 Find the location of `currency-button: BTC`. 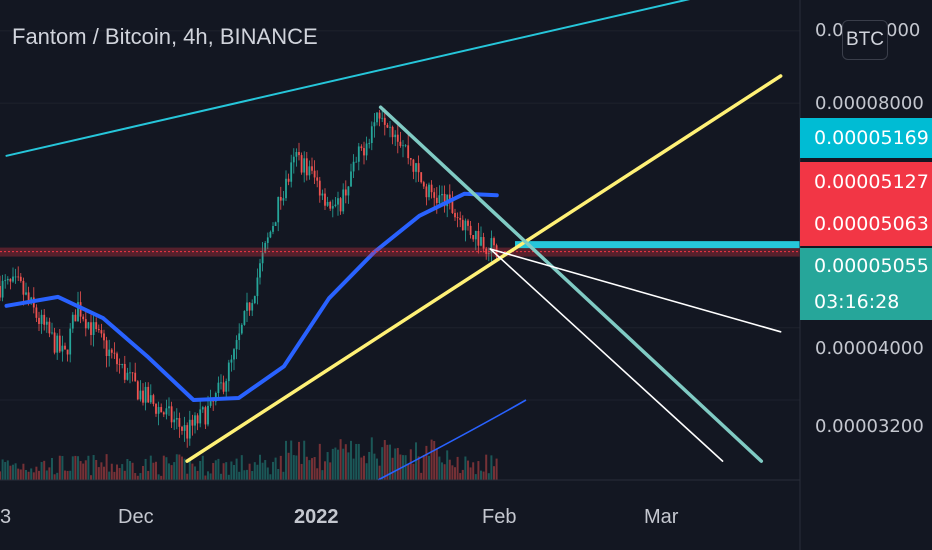

currency-button: BTC is located at coordinates (865, 40).